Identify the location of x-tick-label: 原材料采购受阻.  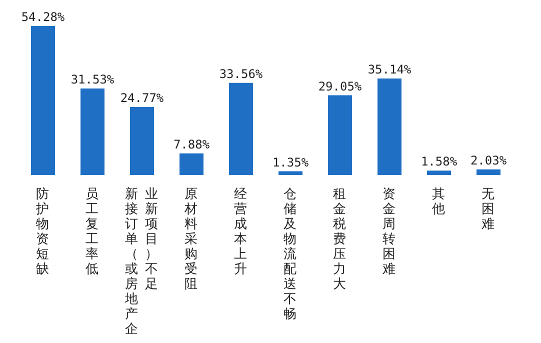
(190, 240).